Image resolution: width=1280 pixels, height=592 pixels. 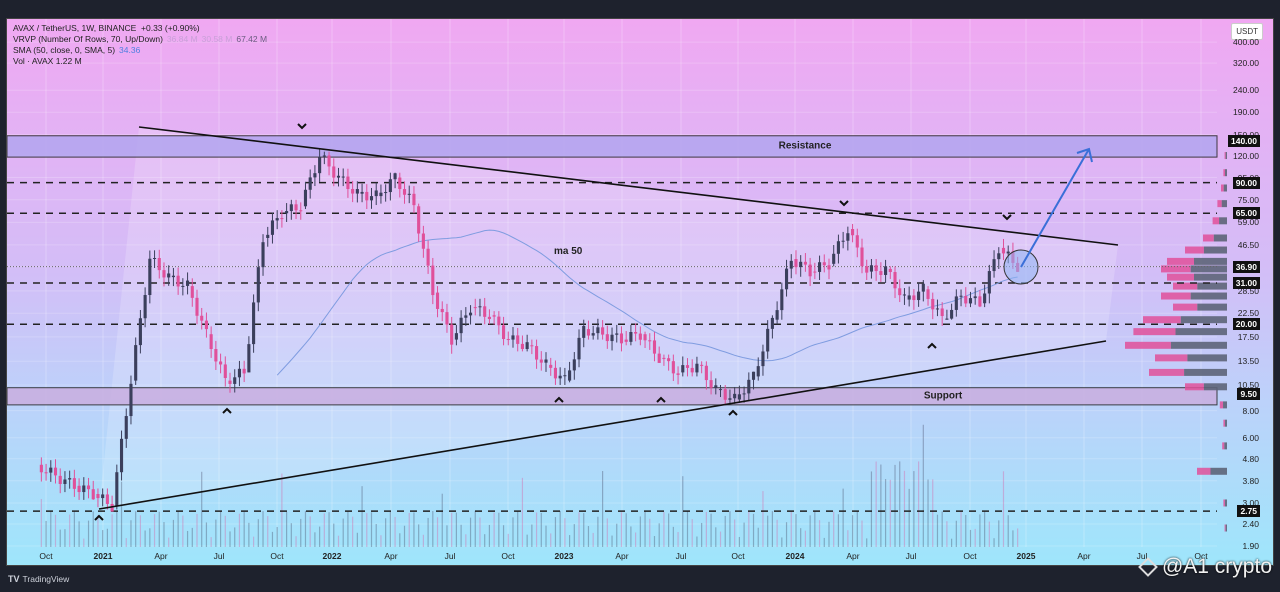 What do you see at coordinates (564, 556) in the screenshot?
I see `time-tick: 2023` at bounding box center [564, 556].